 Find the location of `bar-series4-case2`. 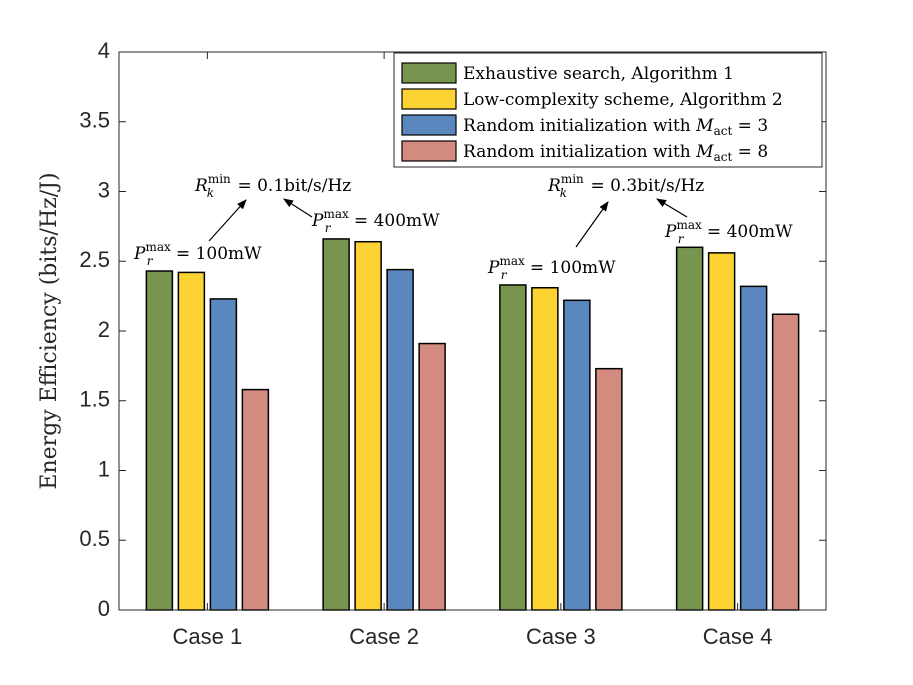

bar-series4-case2 is located at coordinates (432, 476).